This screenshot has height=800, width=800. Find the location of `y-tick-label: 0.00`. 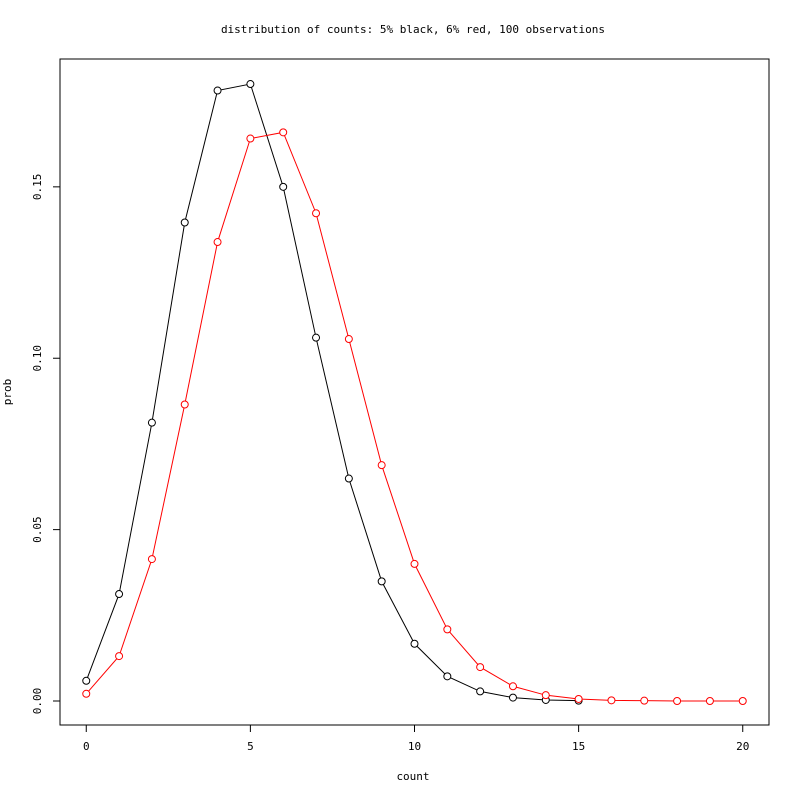

y-tick-label: 0.00 is located at coordinates (37, 701).